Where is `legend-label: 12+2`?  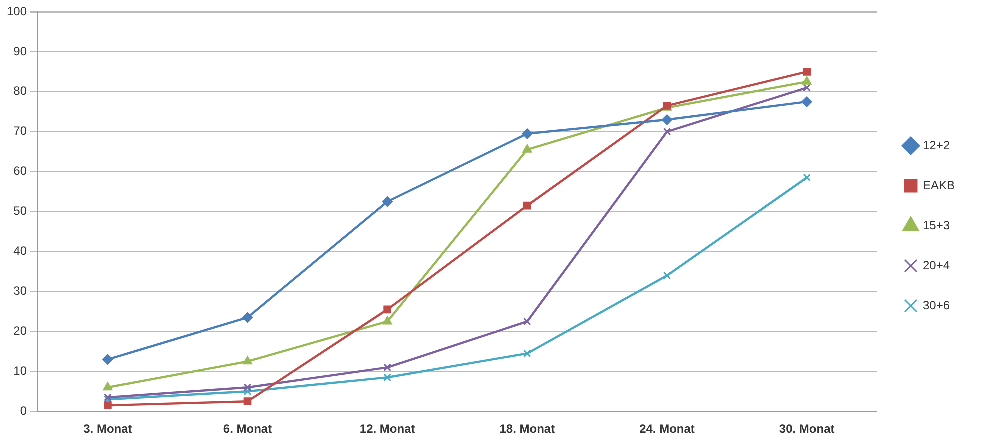 legend-label: 12+2 is located at coordinates (936, 145).